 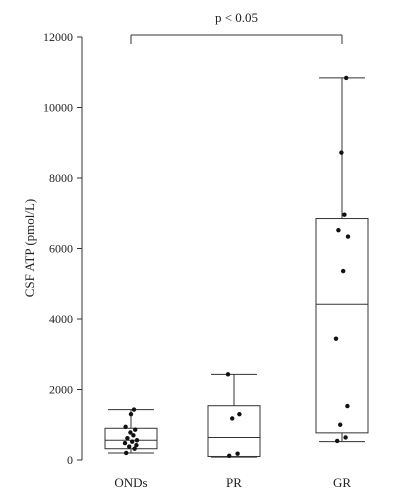 What do you see at coordinates (130, 482) in the screenshot?
I see `x-tick-label: ONDs` at bounding box center [130, 482].